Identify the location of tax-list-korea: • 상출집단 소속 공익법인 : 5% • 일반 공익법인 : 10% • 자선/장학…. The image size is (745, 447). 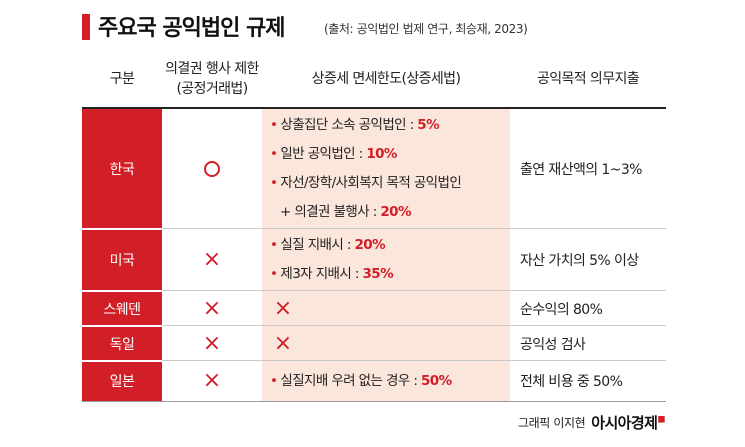
(366, 169).